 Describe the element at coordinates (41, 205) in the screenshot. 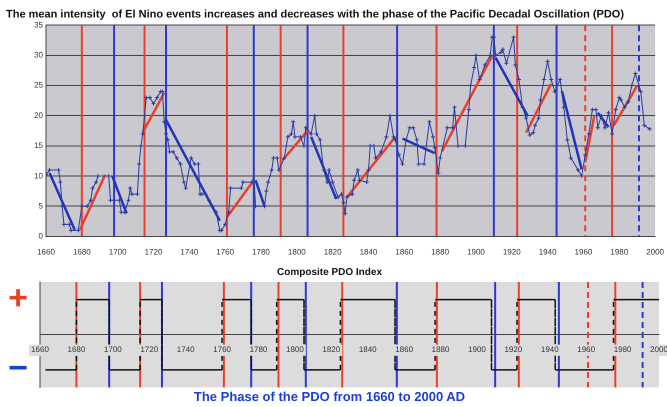

I see `y-tick-label: 5` at that location.